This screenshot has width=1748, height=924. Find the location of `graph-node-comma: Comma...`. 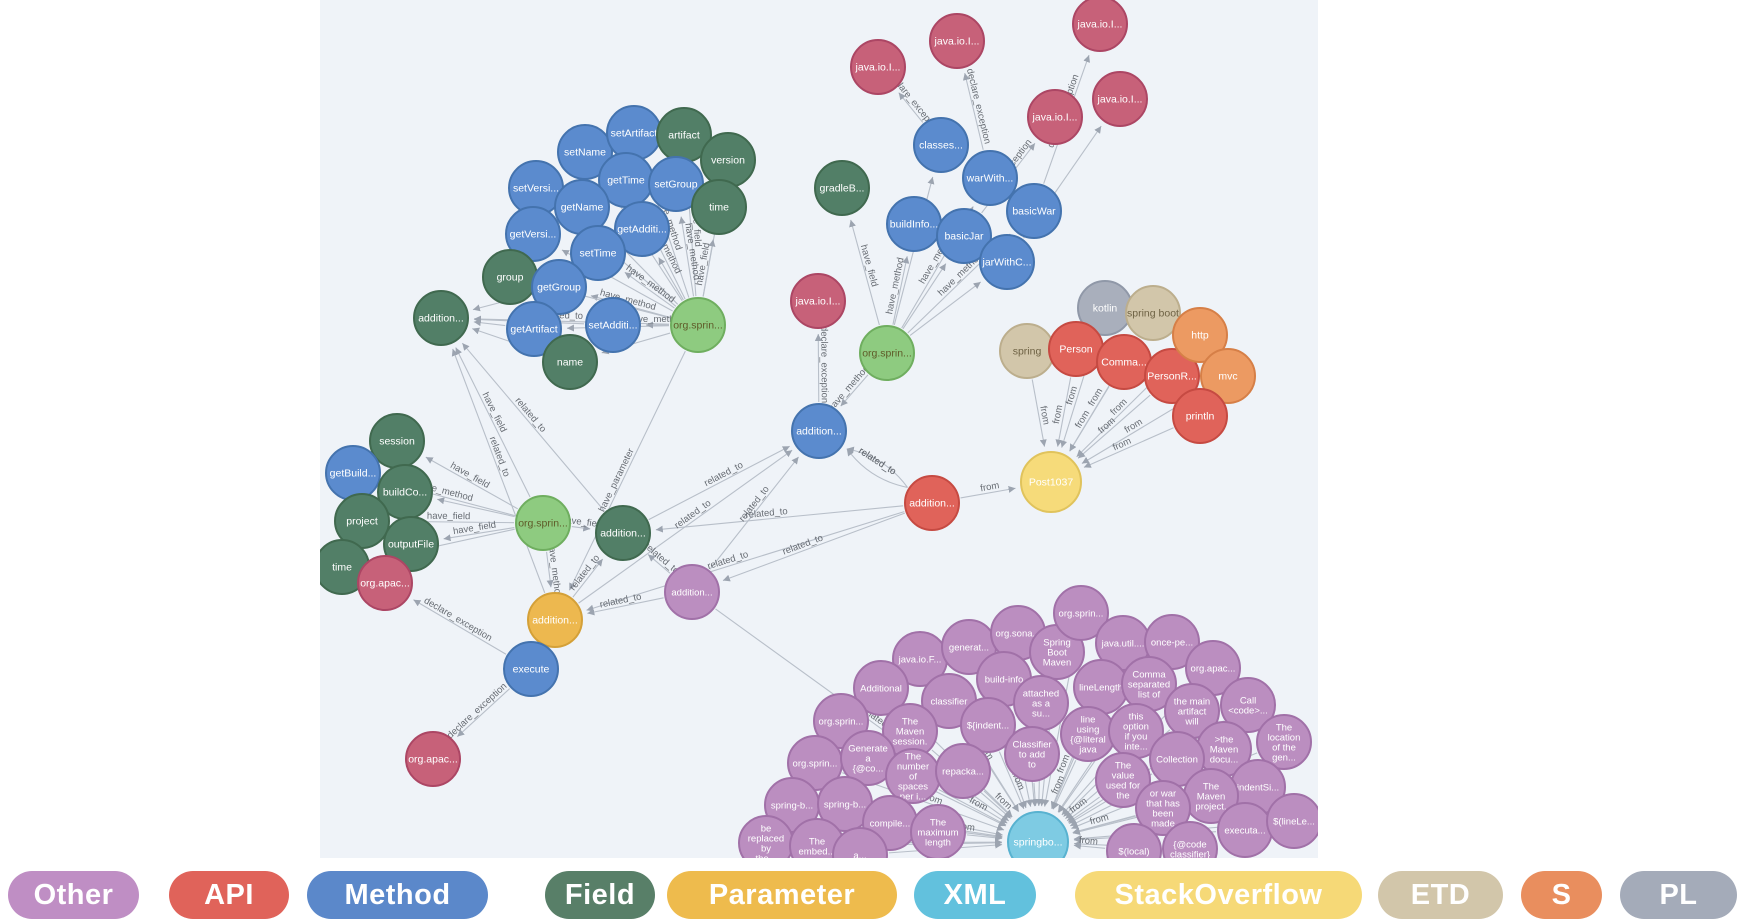

graph-node-comma: Comma... is located at coordinates (1124, 362).